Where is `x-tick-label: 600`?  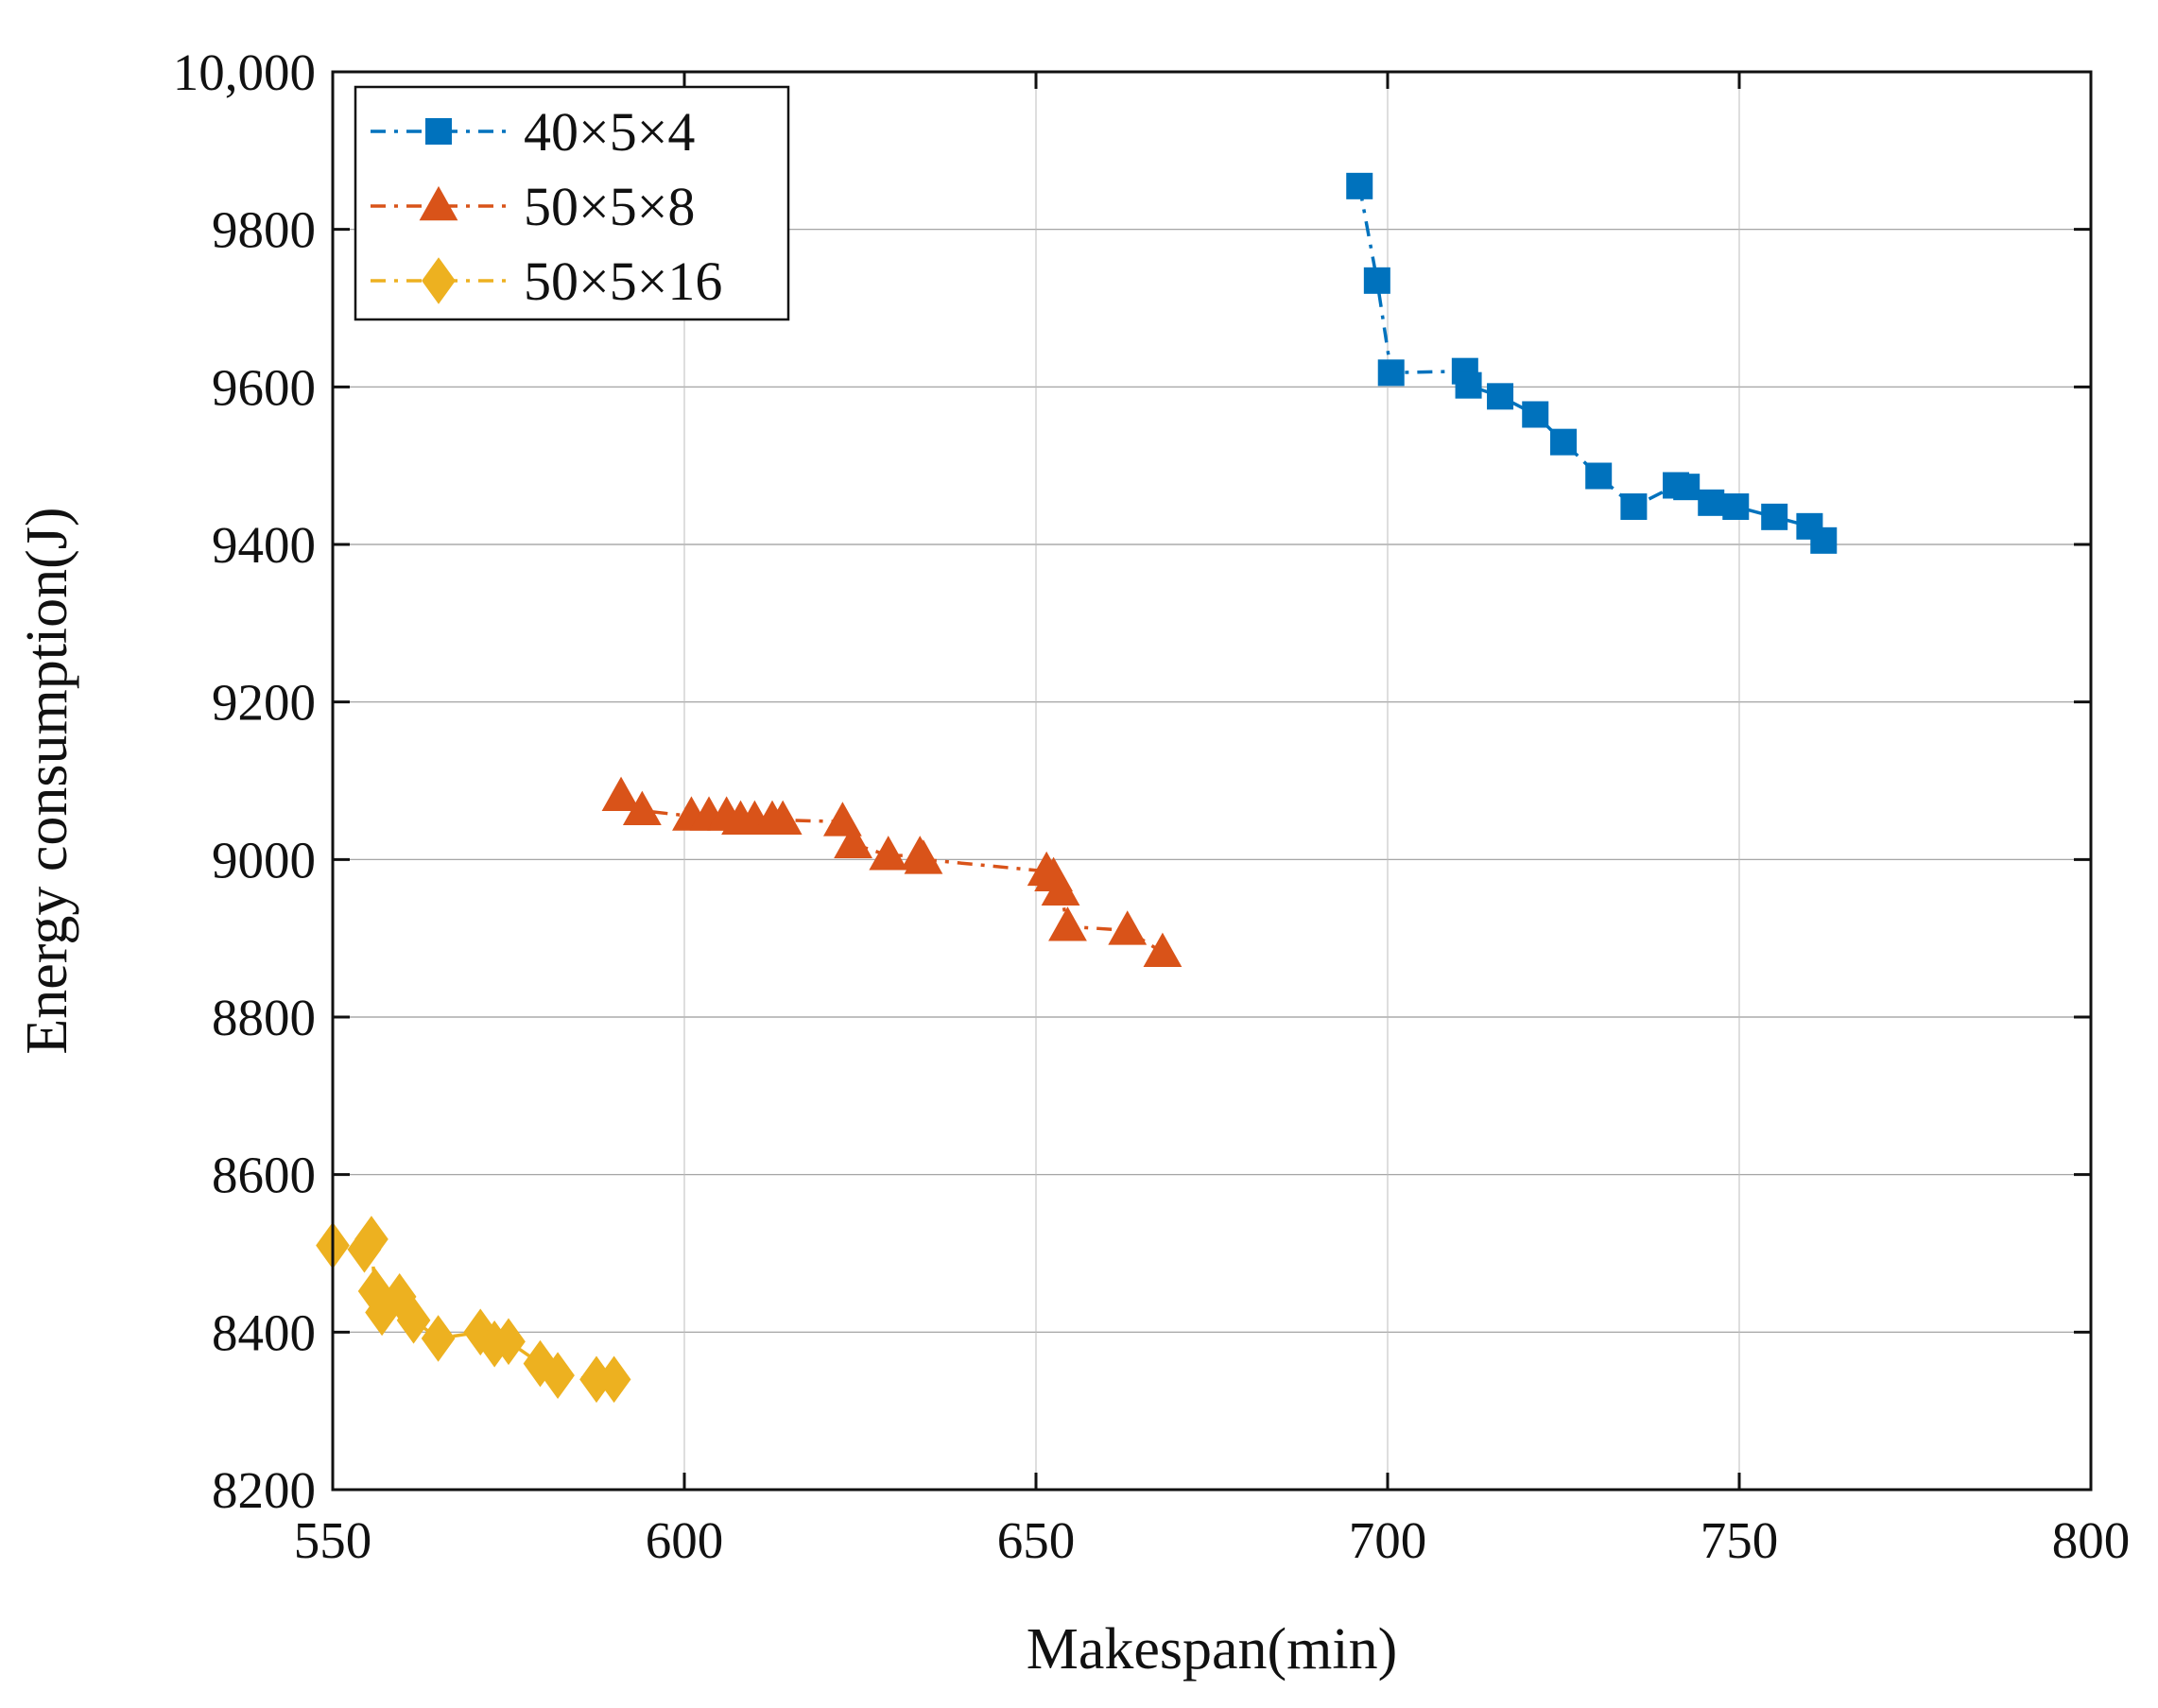 x-tick-label: 600 is located at coordinates (685, 1540).